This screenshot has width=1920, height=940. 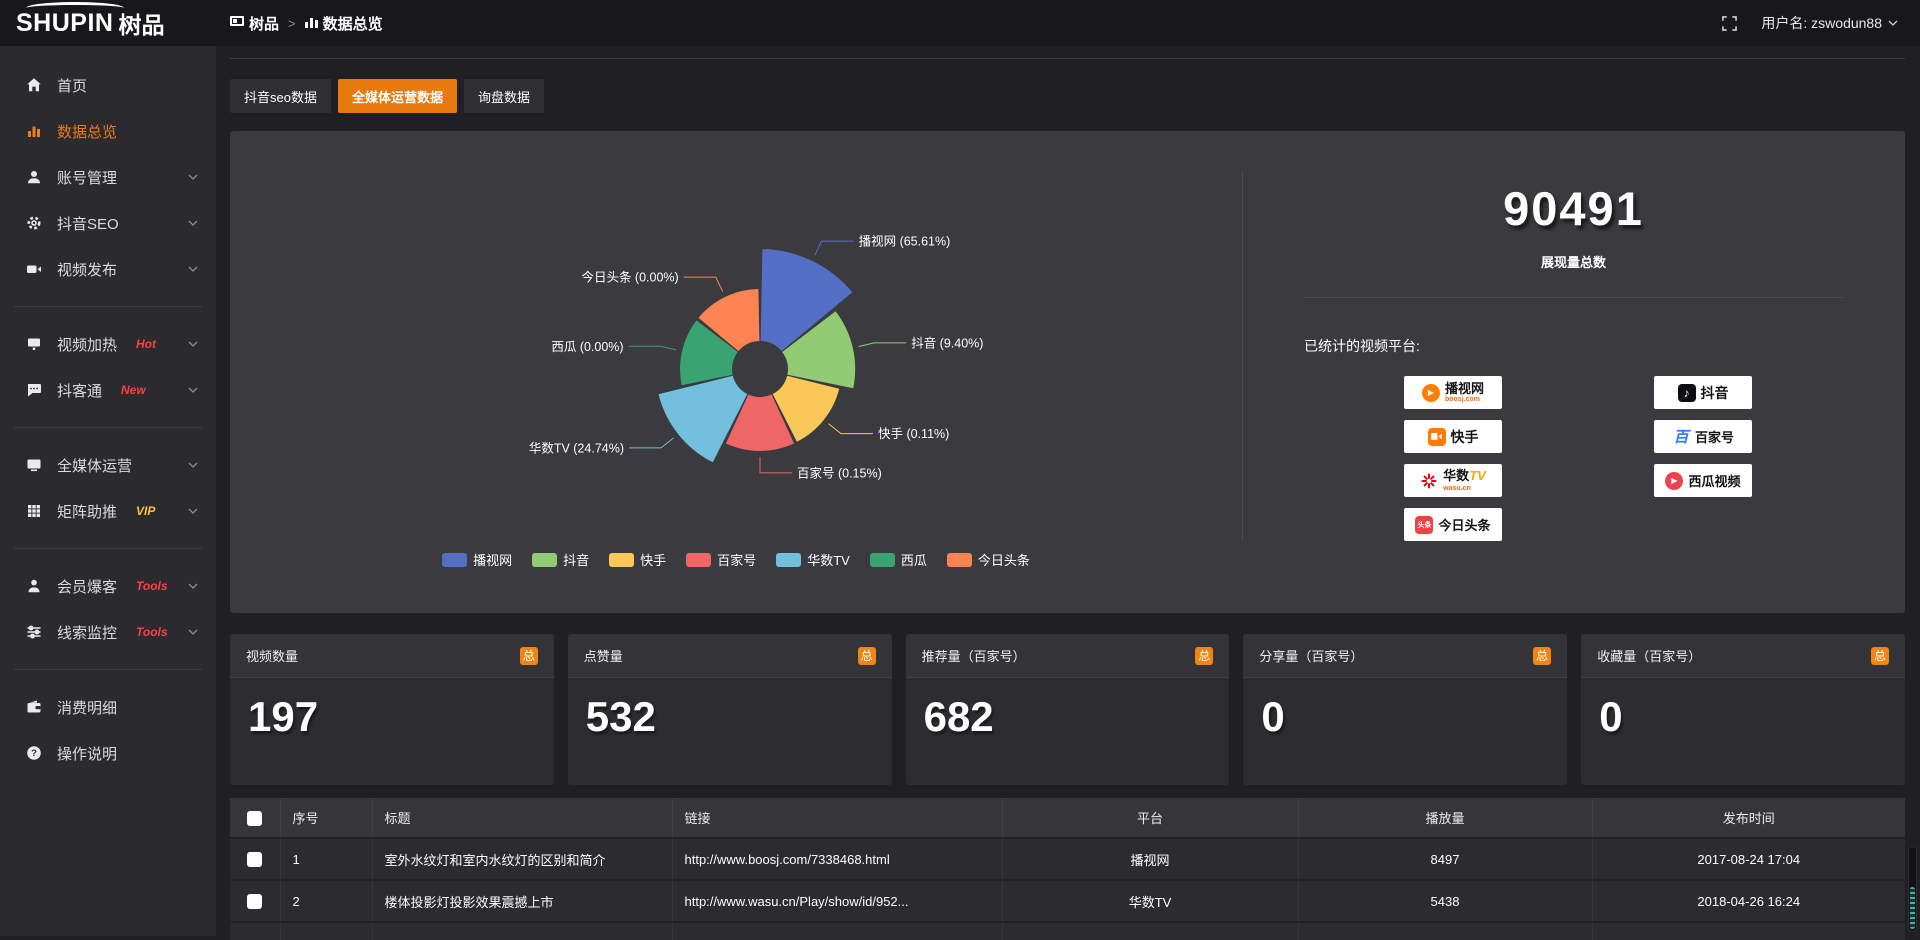 I want to click on platform-badge-wasu: 华数TV wasu.cn, so click(x=1453, y=480).